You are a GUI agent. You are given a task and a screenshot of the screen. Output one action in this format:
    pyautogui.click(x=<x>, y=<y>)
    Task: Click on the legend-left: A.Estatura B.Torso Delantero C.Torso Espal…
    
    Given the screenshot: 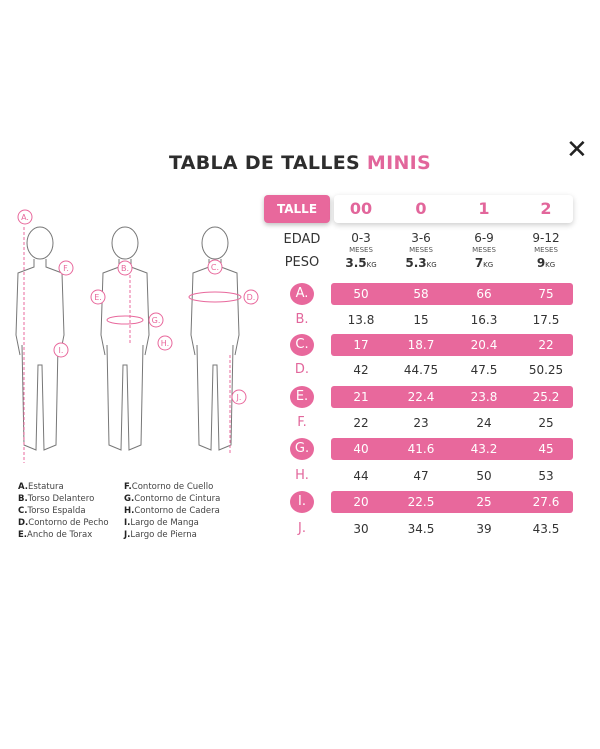 What is the action you would take?
    pyautogui.click(x=63, y=511)
    